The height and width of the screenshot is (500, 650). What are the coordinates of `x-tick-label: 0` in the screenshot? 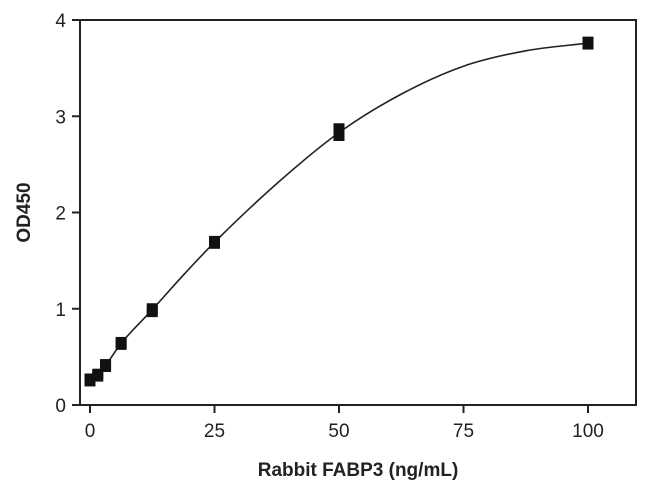 It's located at (90, 431).